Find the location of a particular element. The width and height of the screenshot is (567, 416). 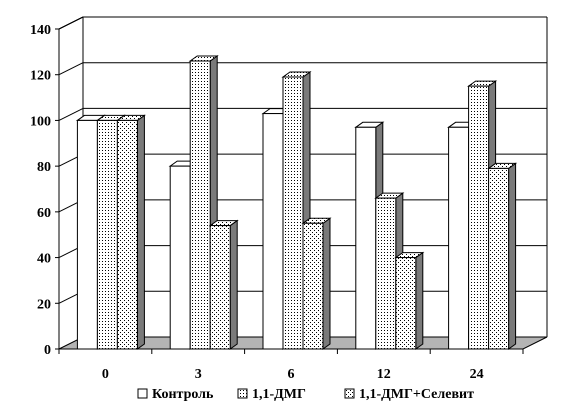

y-tick-label: 20 is located at coordinates (44, 304).